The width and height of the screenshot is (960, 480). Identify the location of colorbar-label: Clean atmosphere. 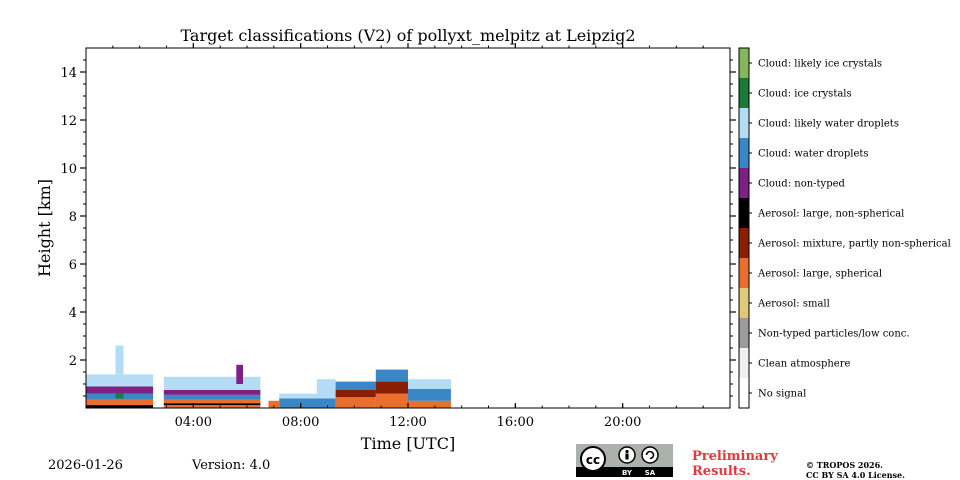
(804, 364).